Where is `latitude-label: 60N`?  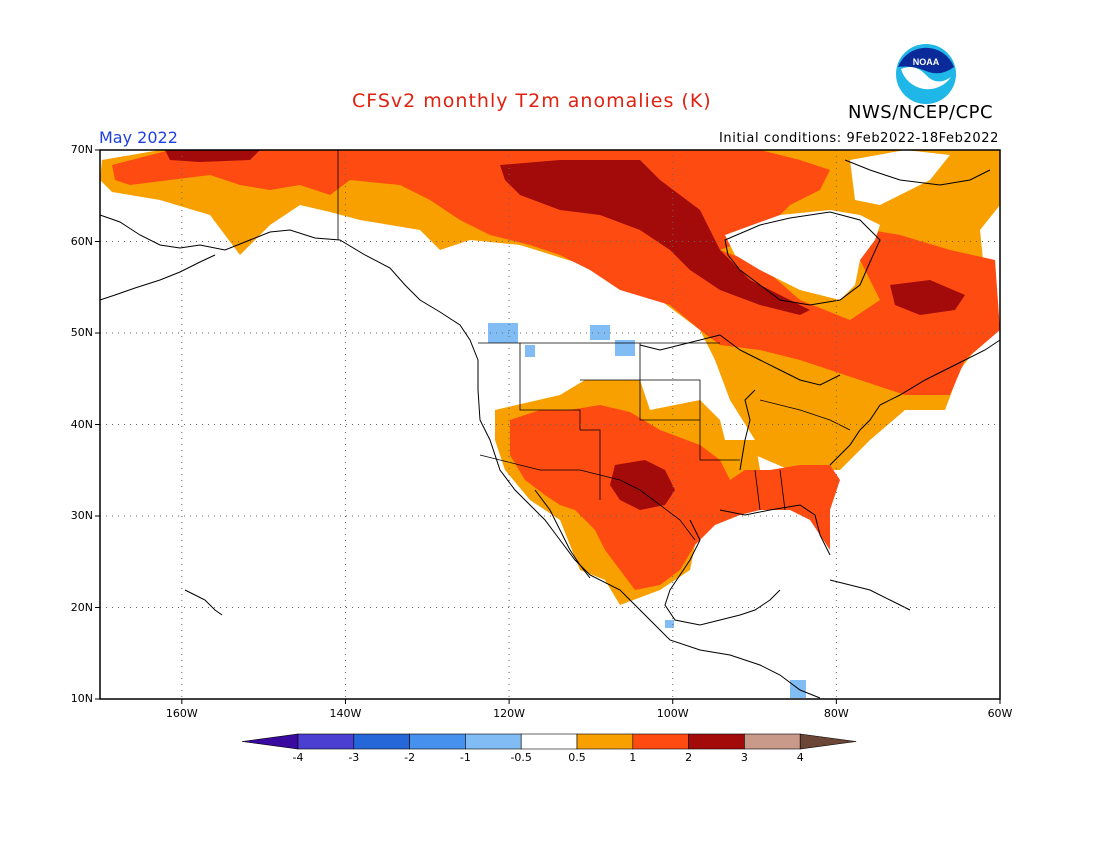 latitude-label: 60N is located at coordinates (81, 241).